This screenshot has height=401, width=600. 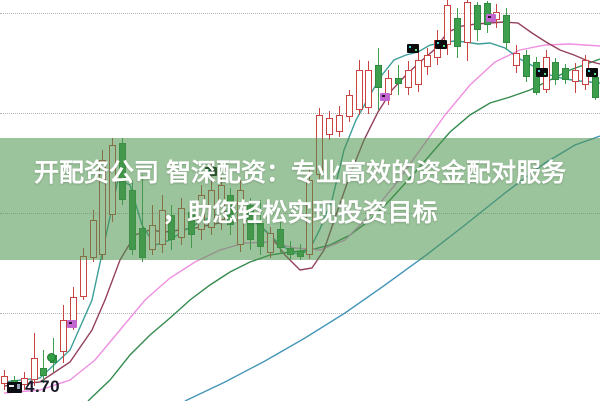 I want to click on headline-line-2: ，助您轻松实现投资目标, so click(x=300, y=213).